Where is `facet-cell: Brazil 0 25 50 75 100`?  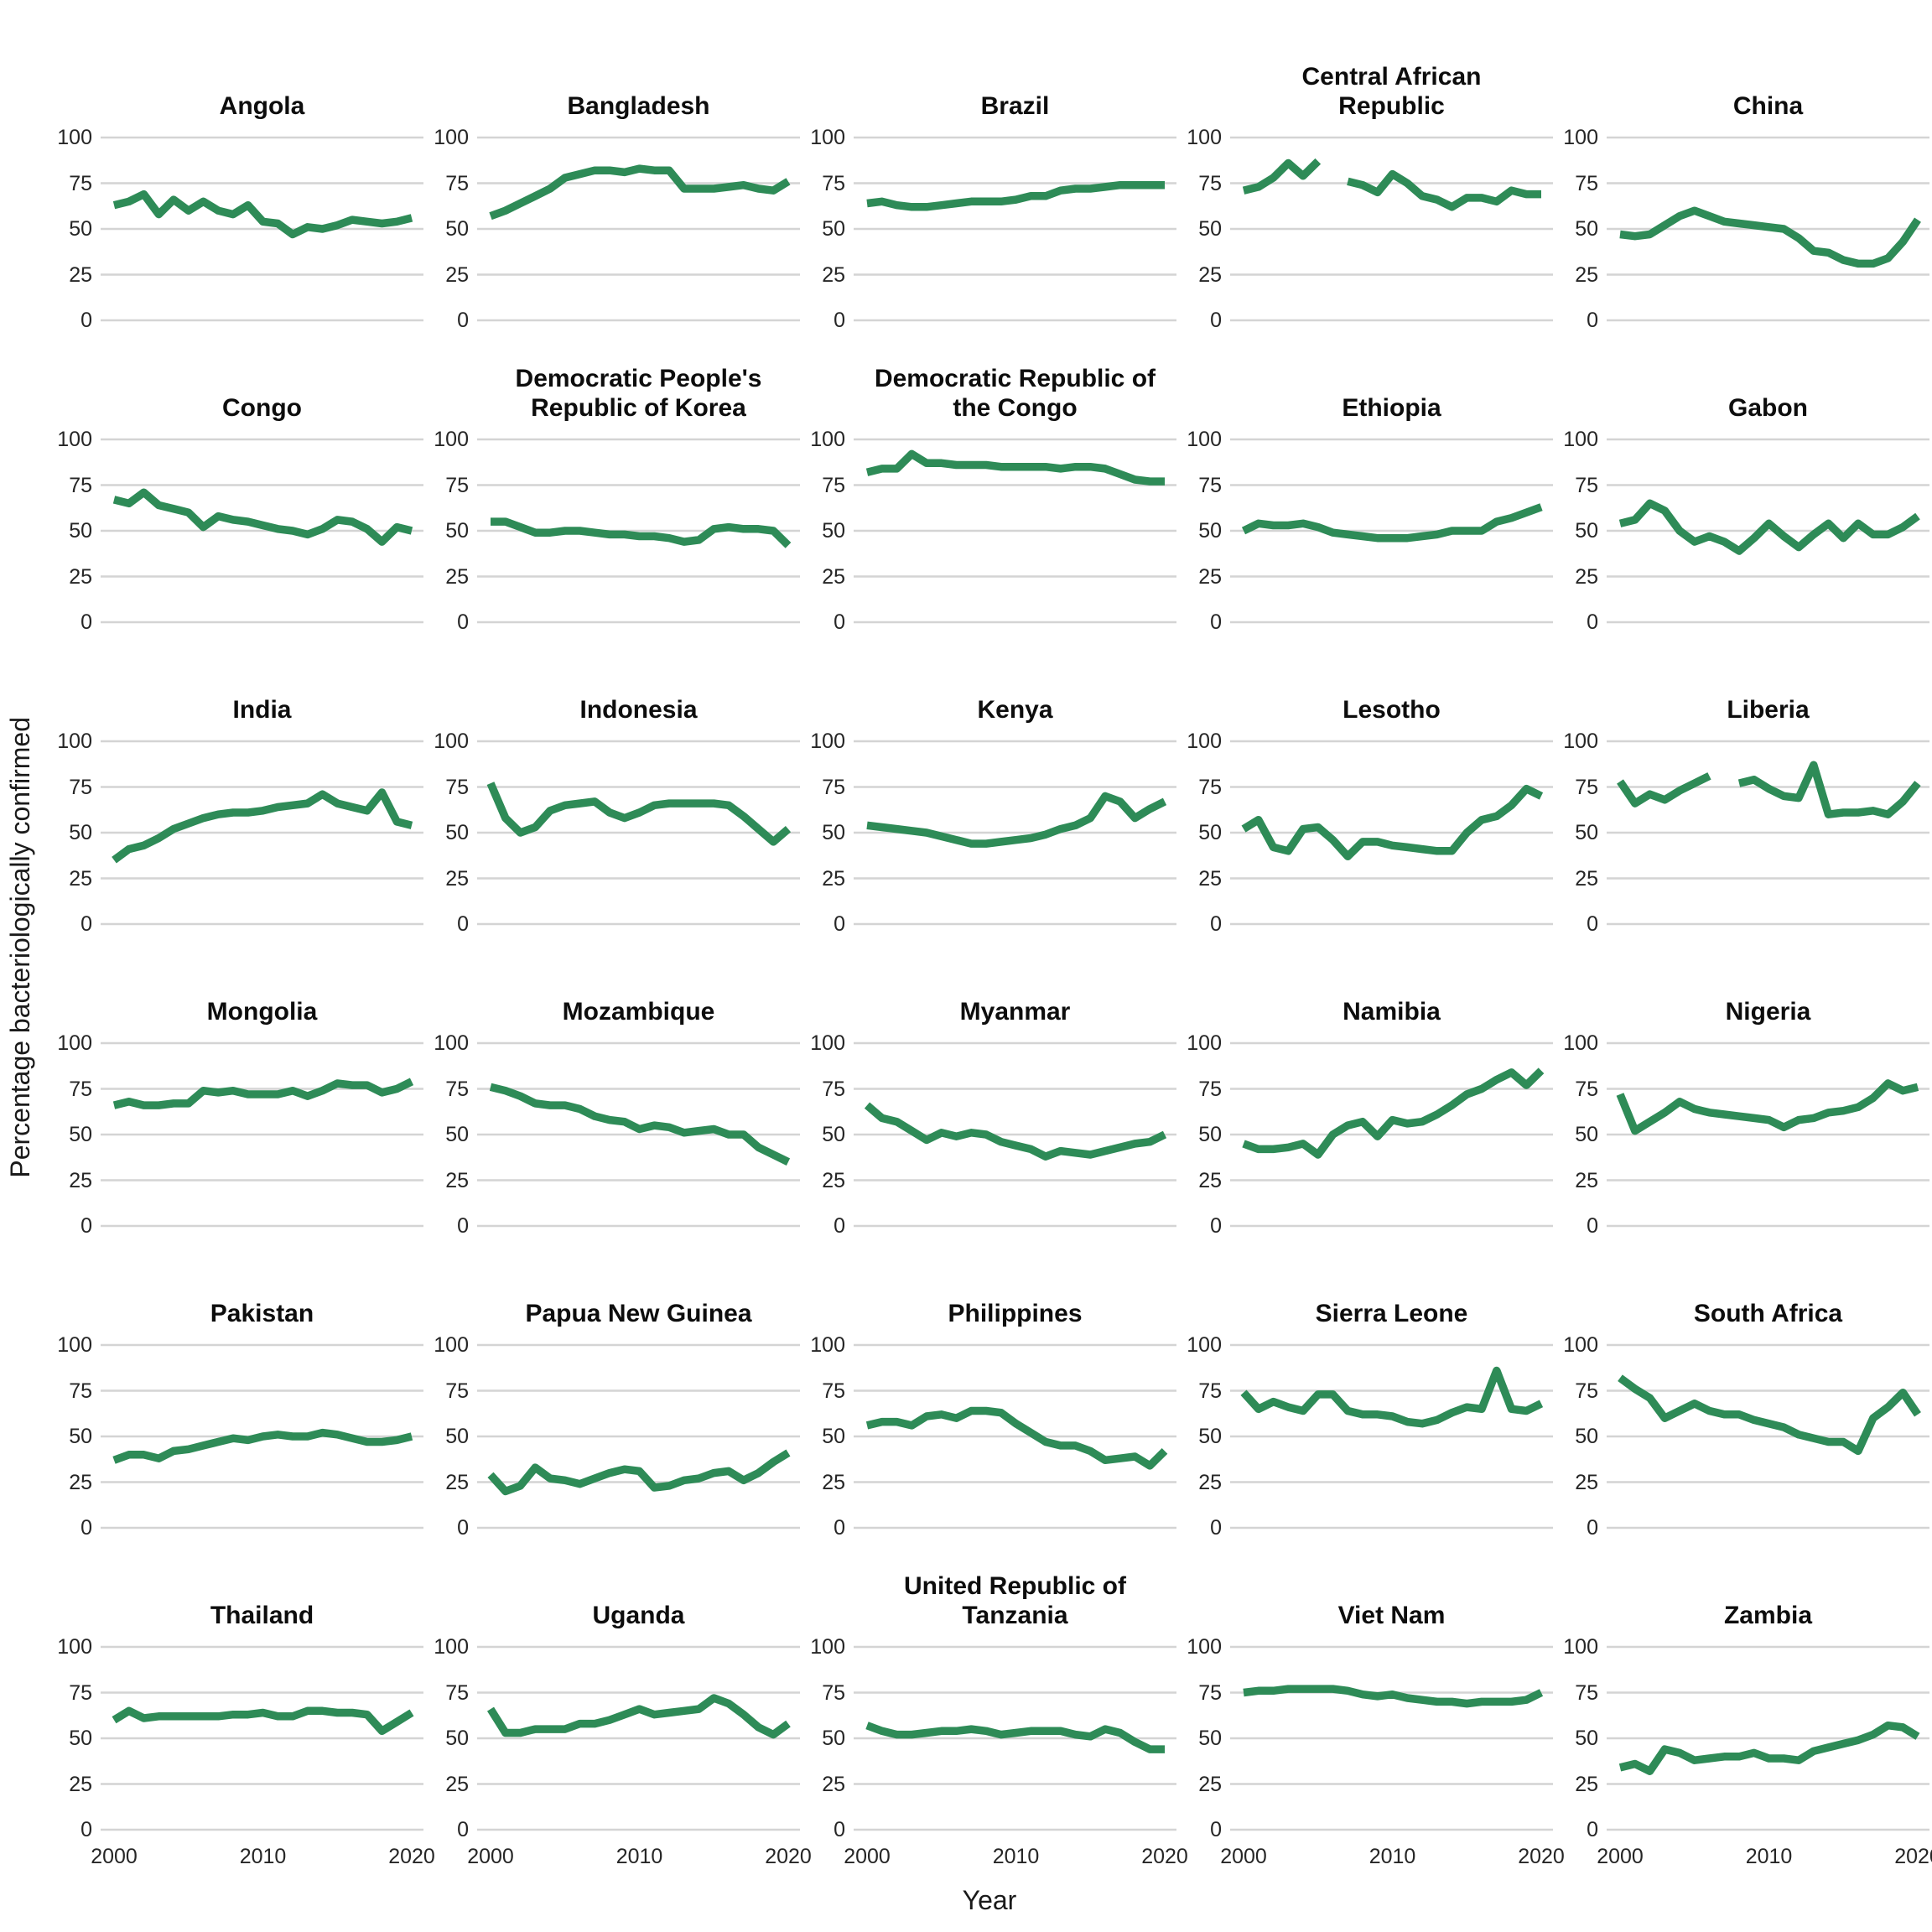 facet-cell: Brazil 0 25 50 75 100 is located at coordinates (988, 184).